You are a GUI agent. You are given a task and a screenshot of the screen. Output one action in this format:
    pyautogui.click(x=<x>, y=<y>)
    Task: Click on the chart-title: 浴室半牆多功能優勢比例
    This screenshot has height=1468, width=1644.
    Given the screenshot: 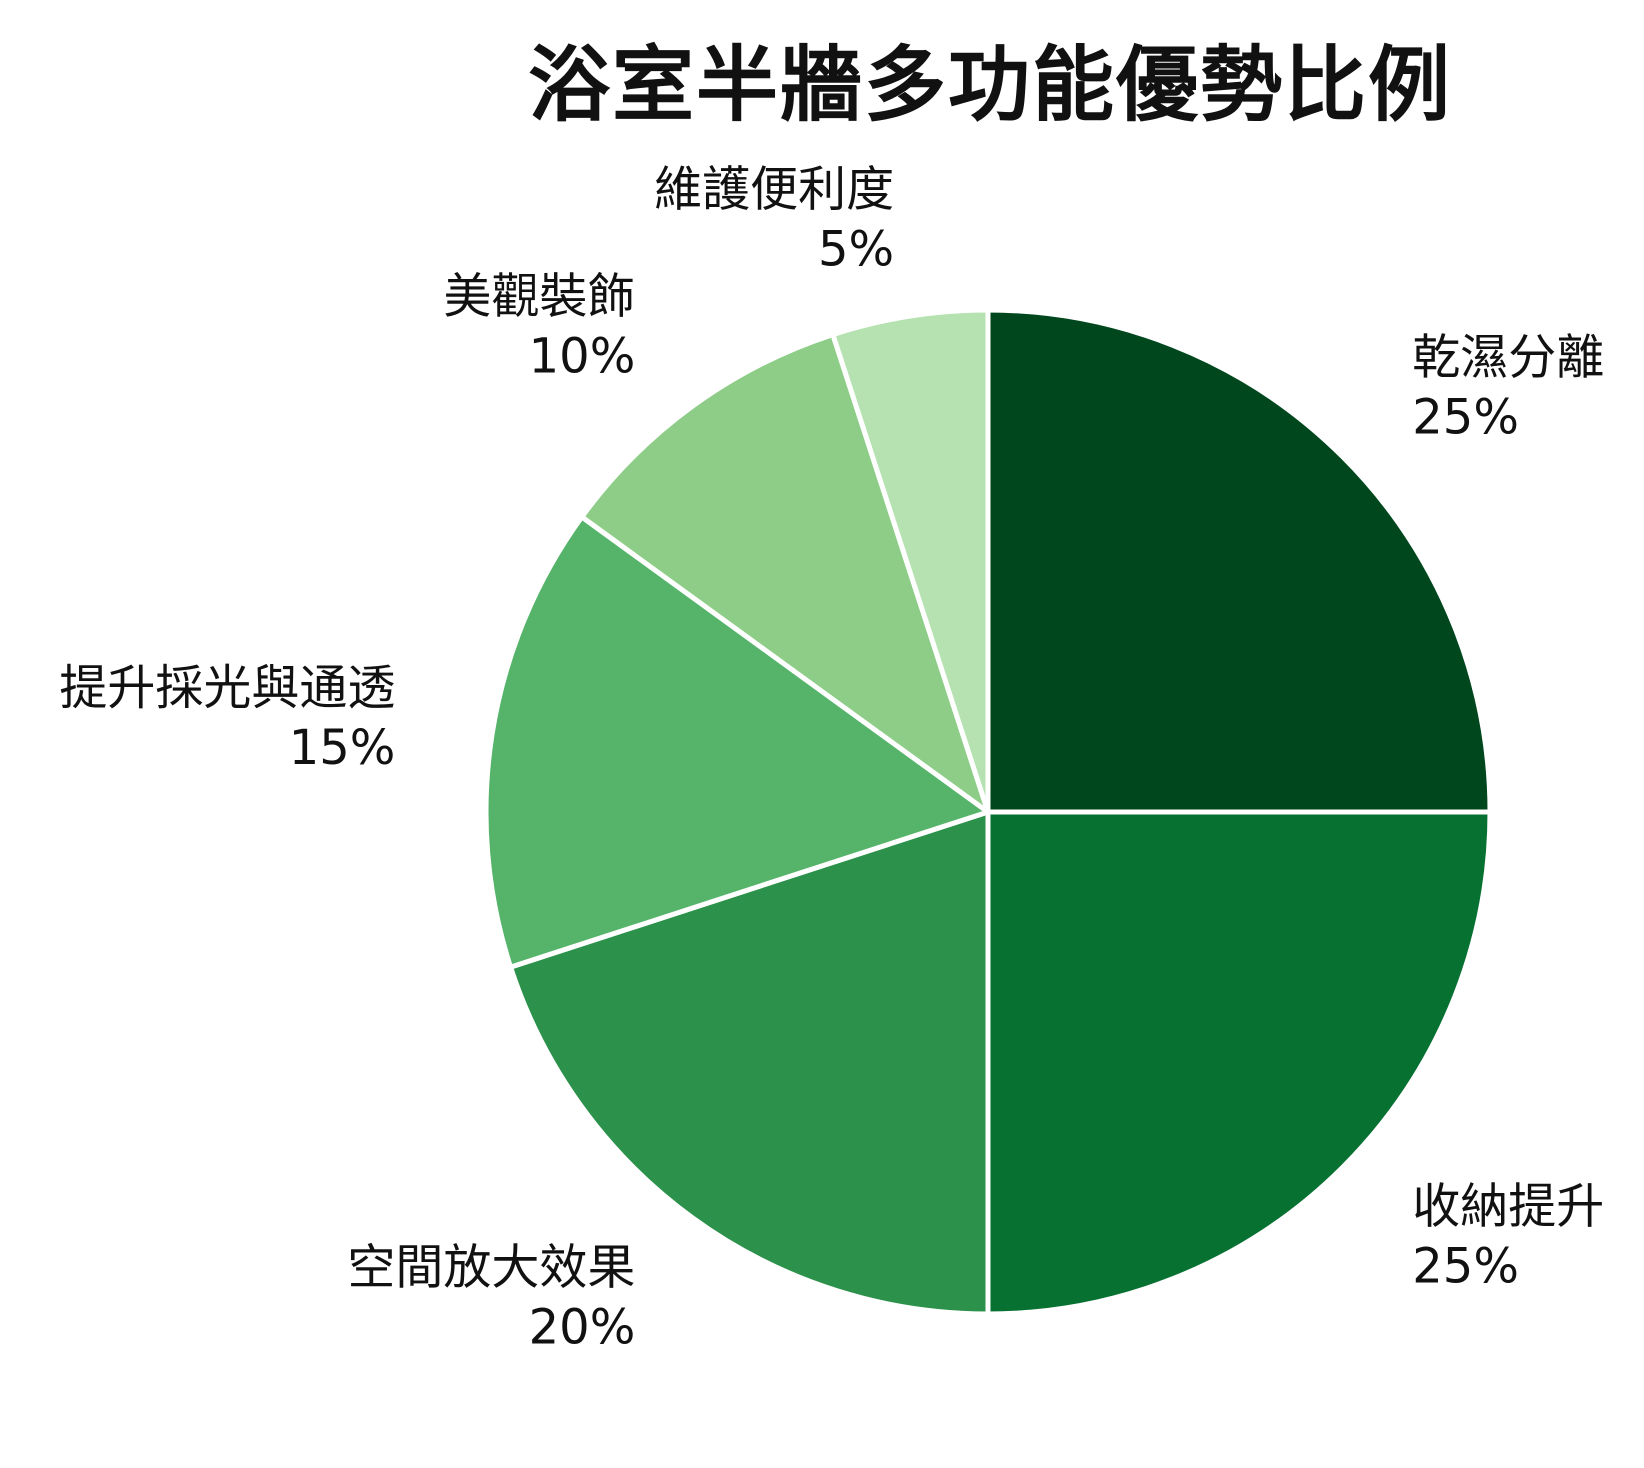 What is the action you would take?
    pyautogui.click(x=989, y=85)
    